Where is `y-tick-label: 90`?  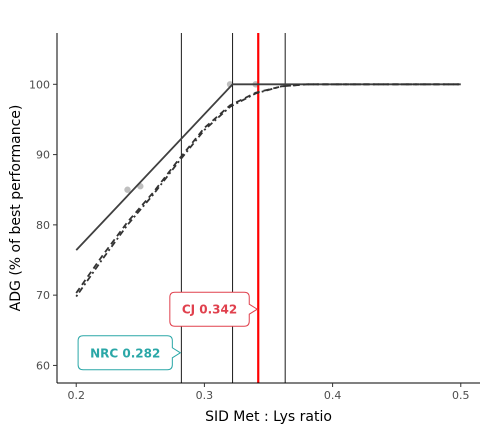
y-tick-label: 90 is located at coordinates (43, 155).